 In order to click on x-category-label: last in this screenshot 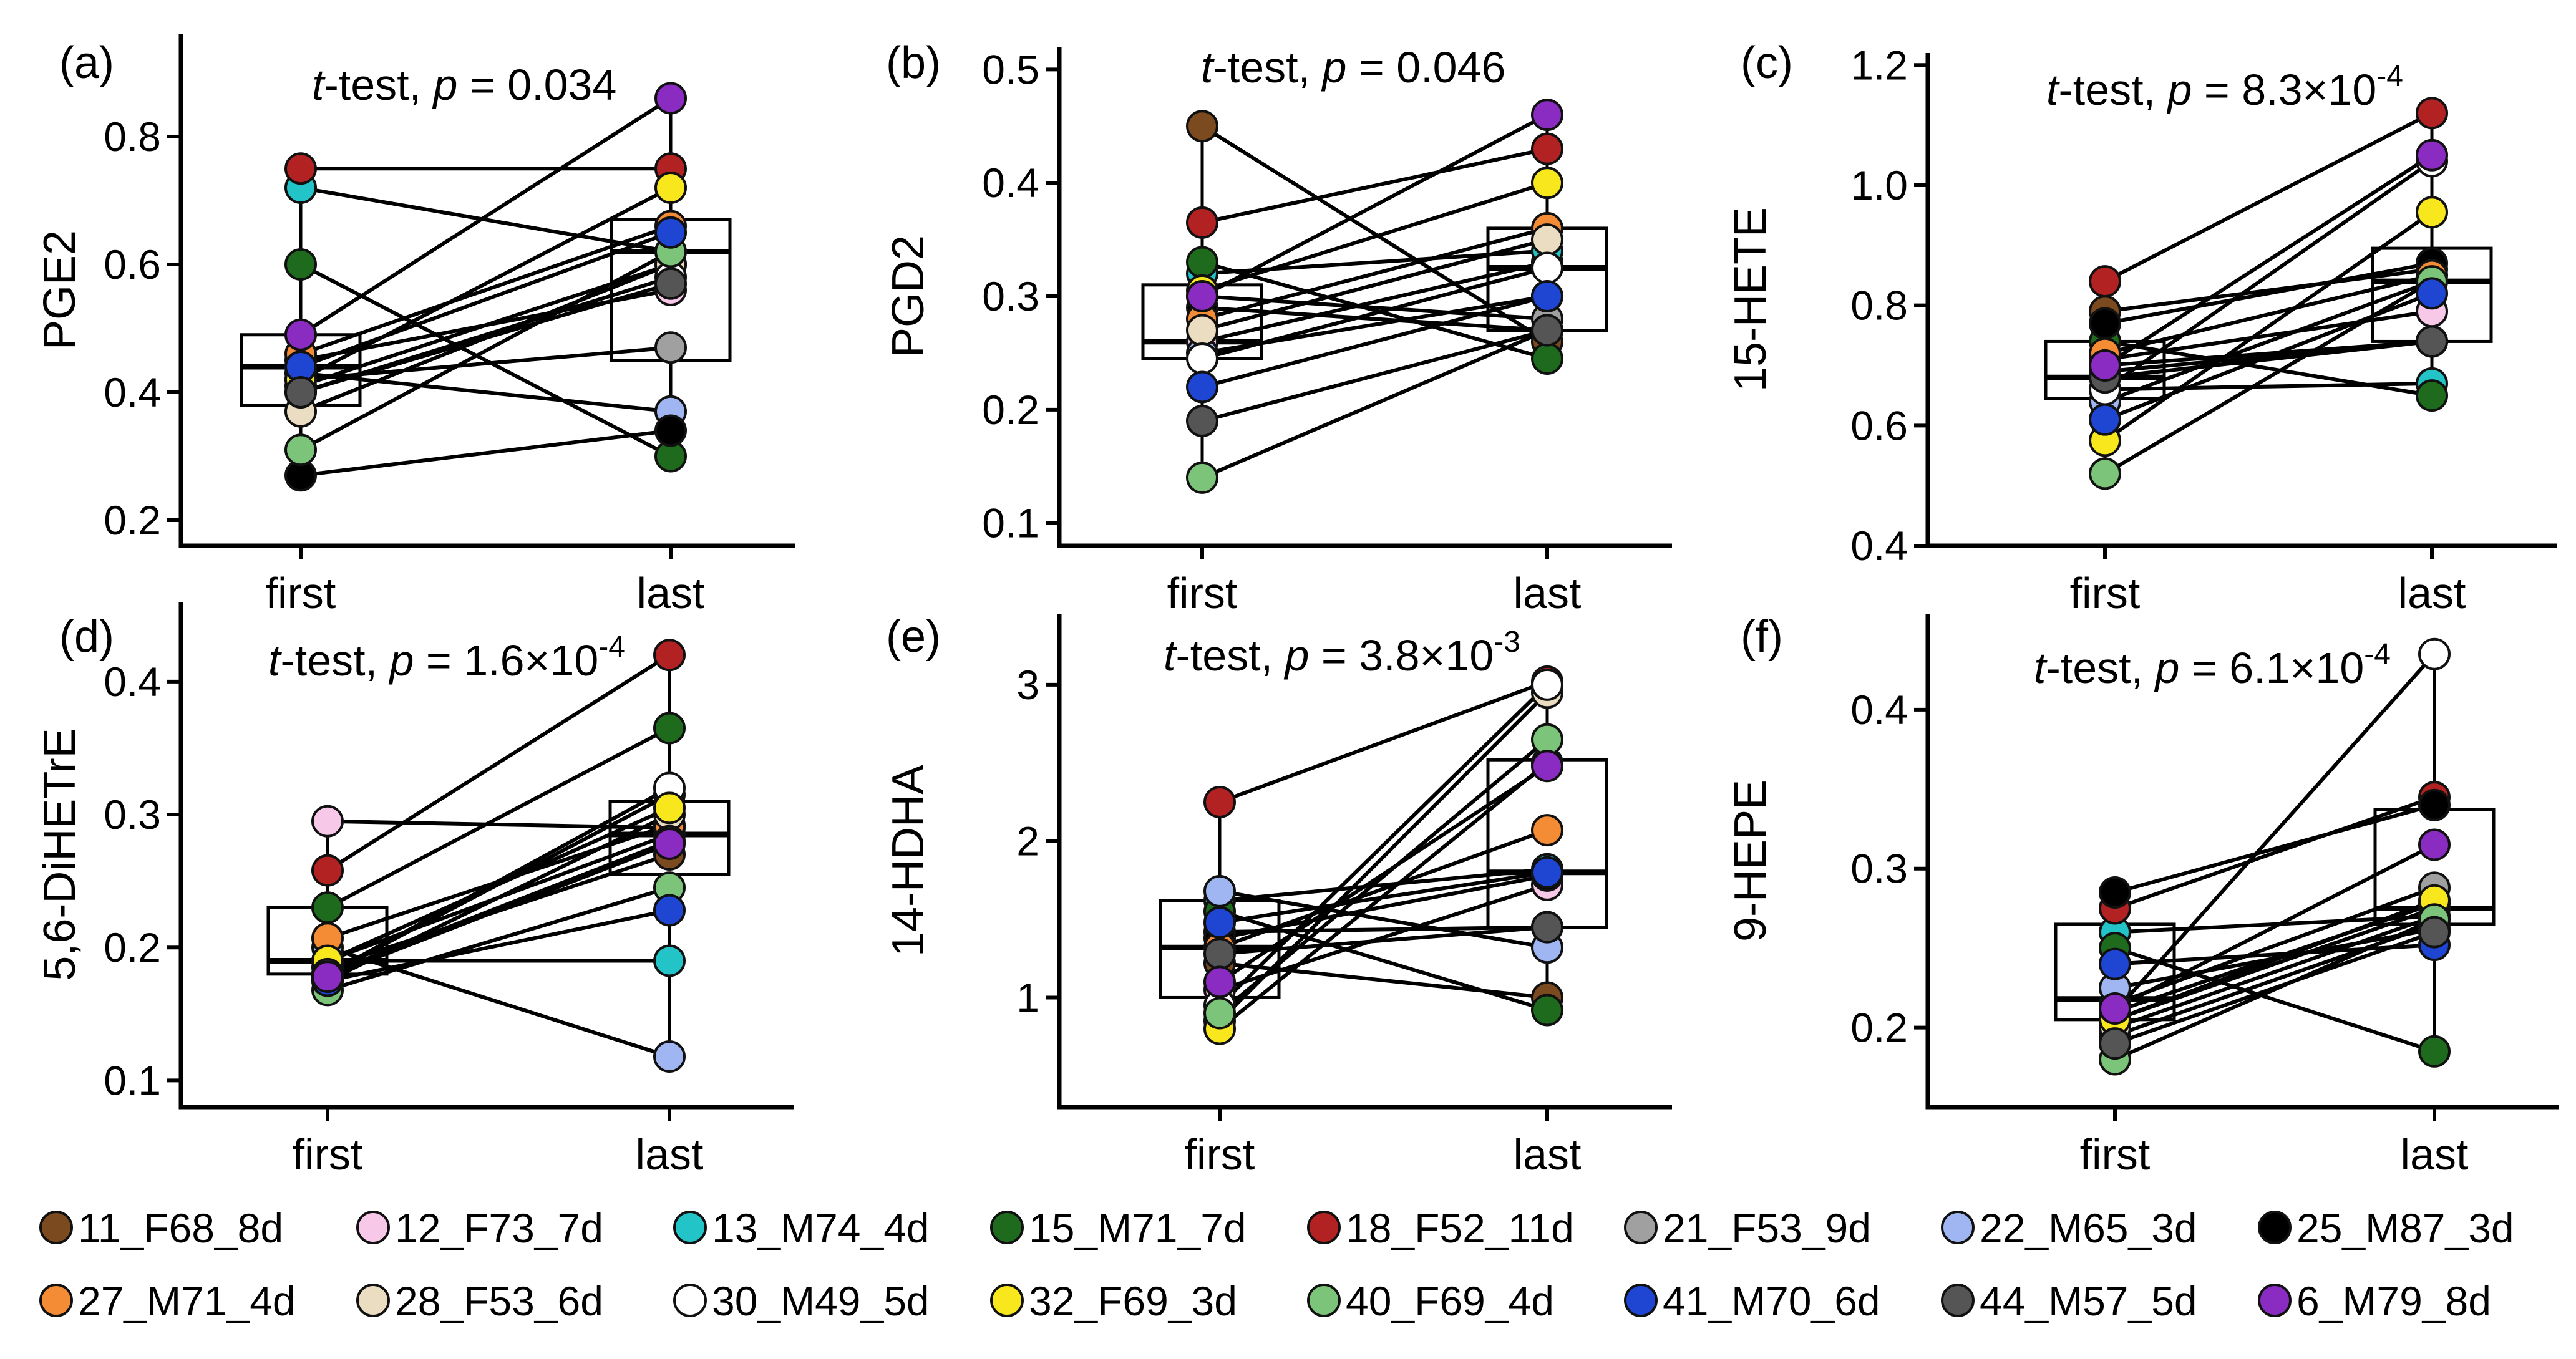, I will do `click(670, 1154)`.